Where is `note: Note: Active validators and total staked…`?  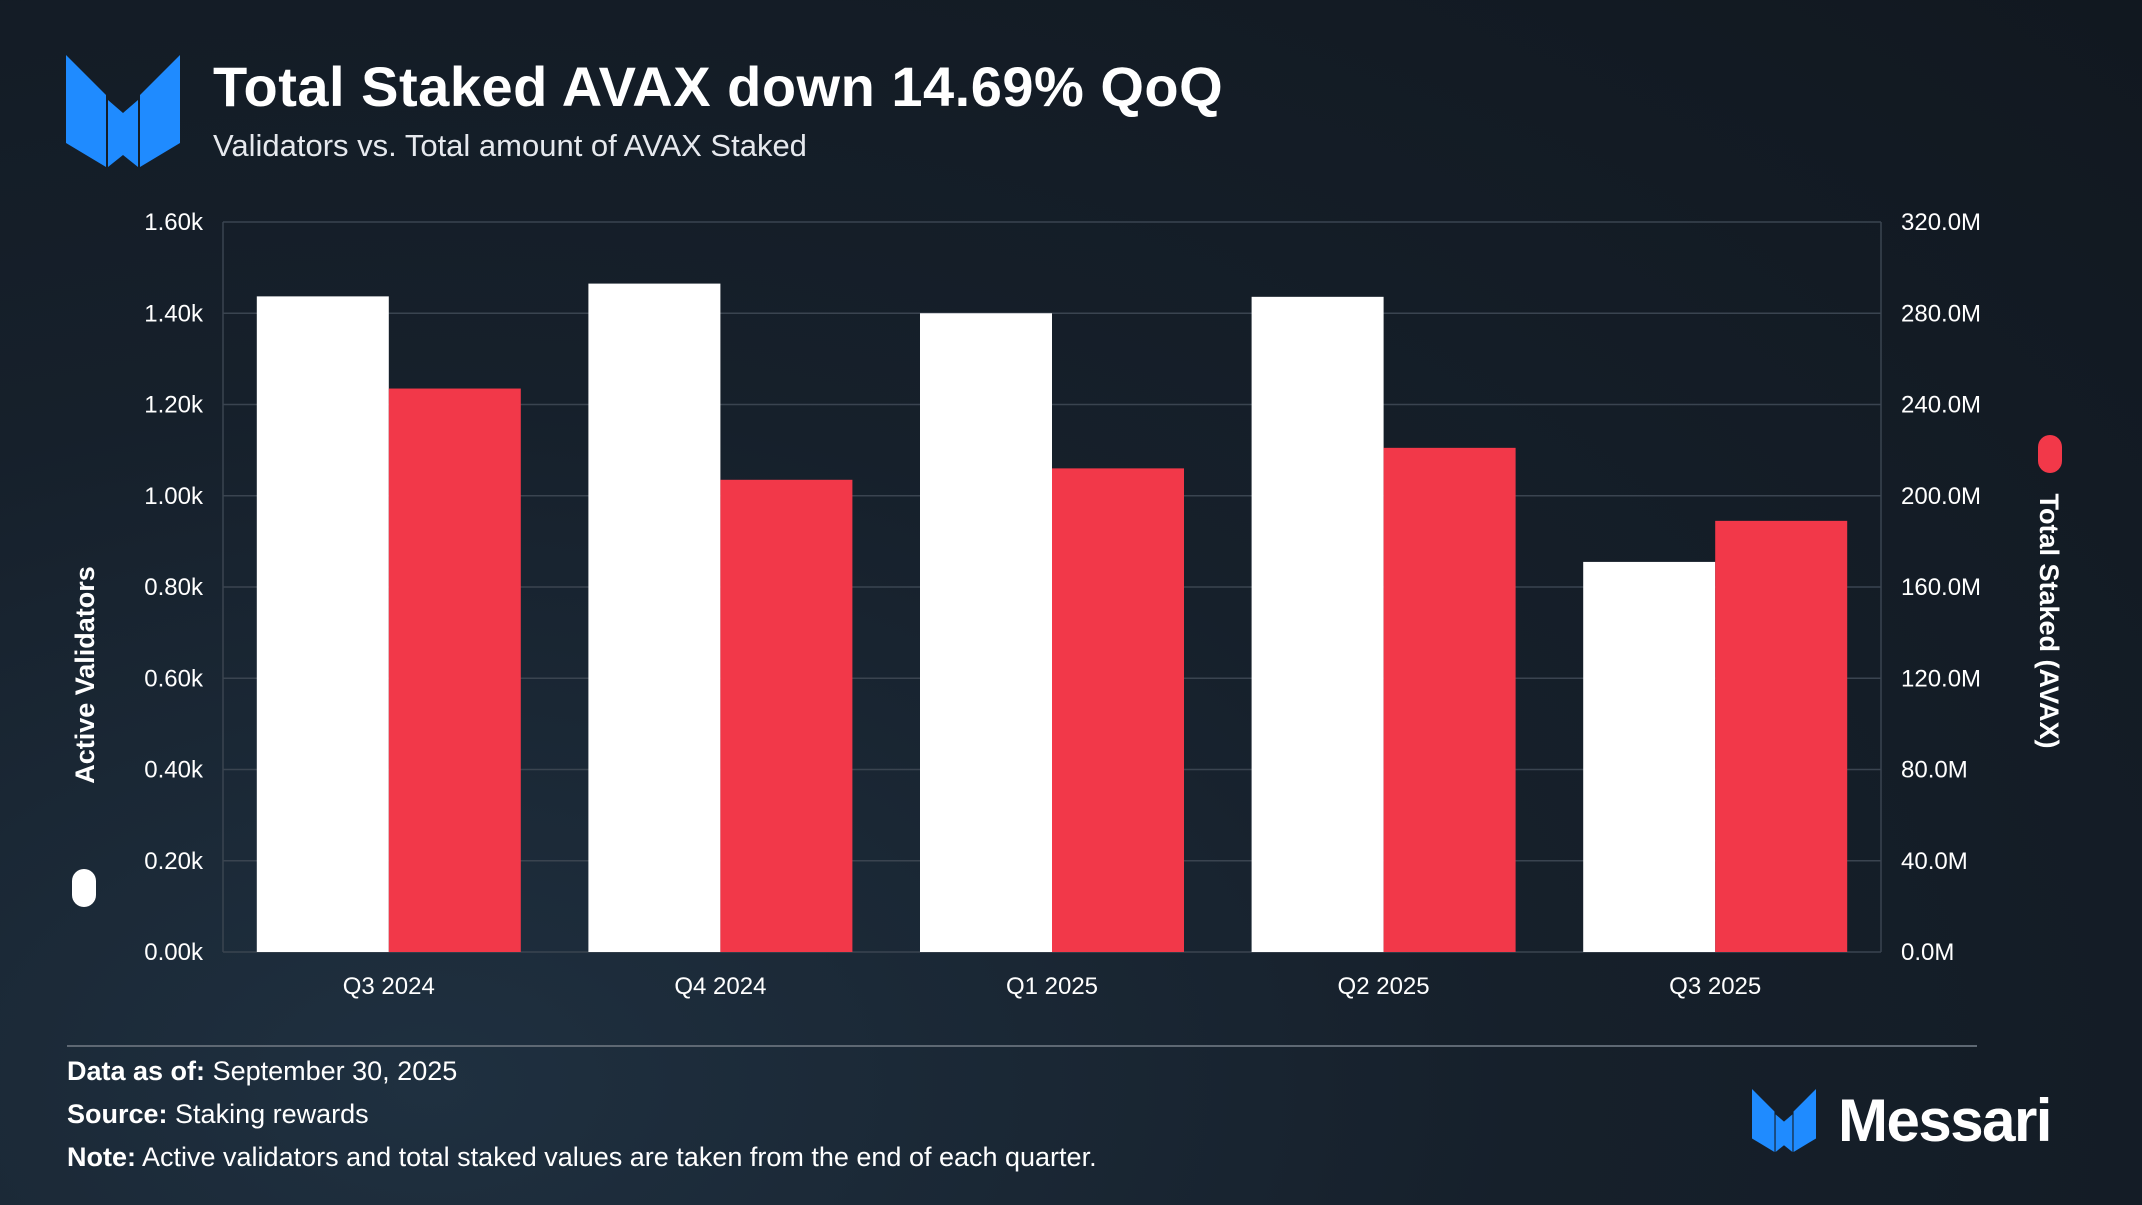 note: Note: Active validators and total staked… is located at coordinates (582, 1157).